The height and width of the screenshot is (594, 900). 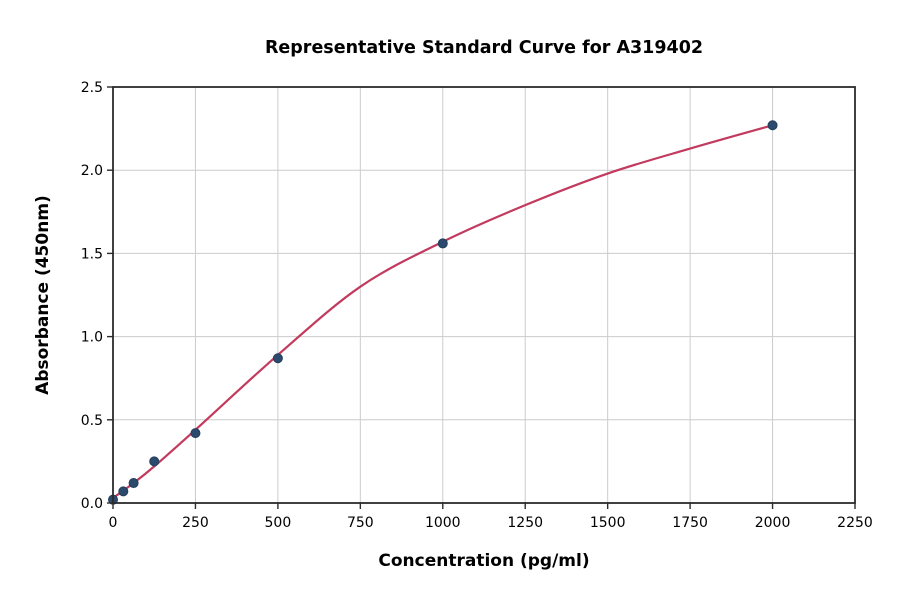 What do you see at coordinates (92, 338) in the screenshot?
I see `y-tick-label: 1.0` at bounding box center [92, 338].